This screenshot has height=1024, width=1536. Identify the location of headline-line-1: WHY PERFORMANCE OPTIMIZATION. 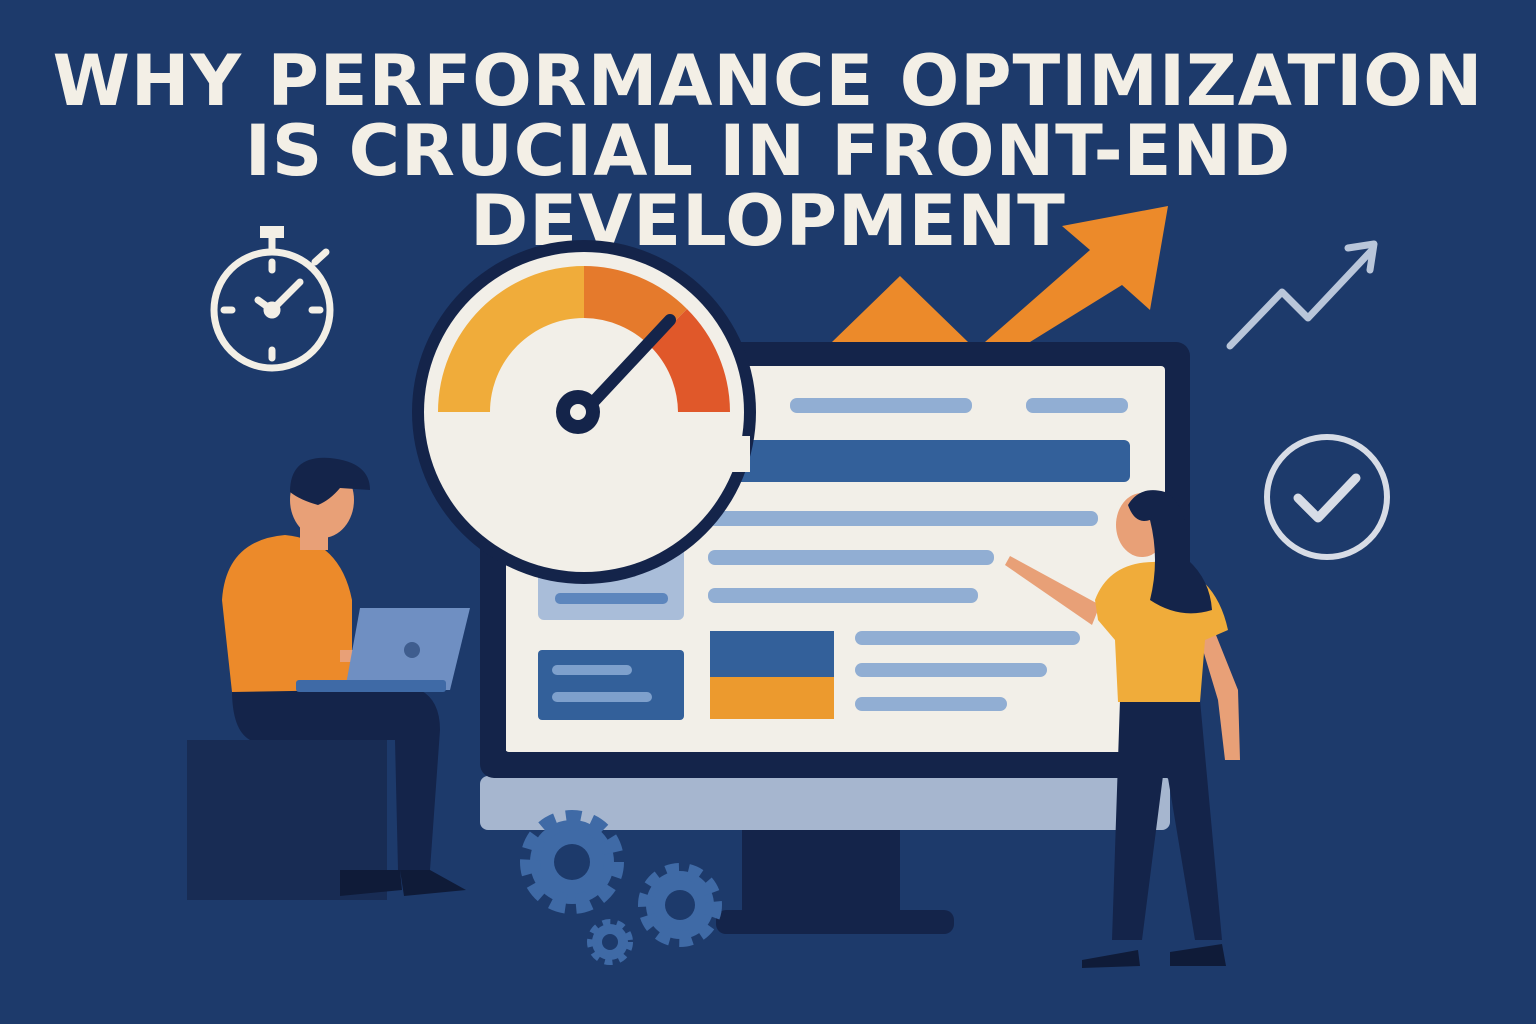
(768, 81).